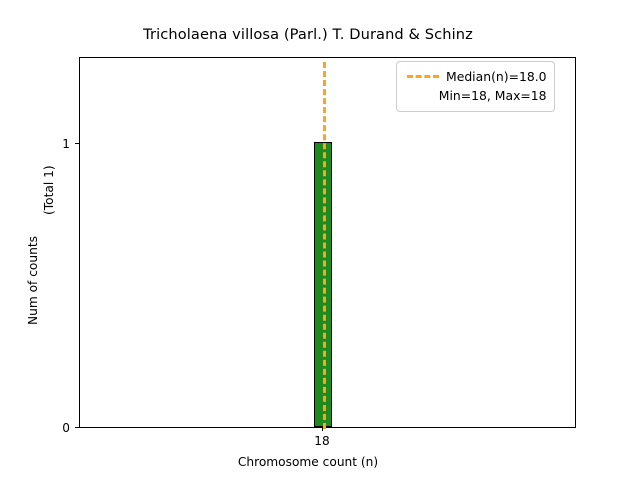 This screenshot has height=480, width=640. What do you see at coordinates (322, 441) in the screenshot?
I see `x-tick-label-18: 18` at bounding box center [322, 441].